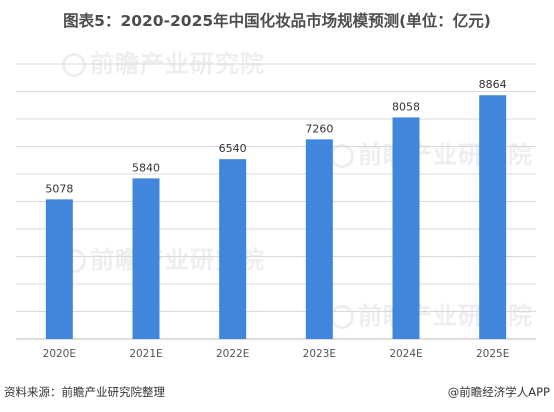 Image resolution: width=554 pixels, height=412 pixels. I want to click on bar-2020E, so click(59, 269).